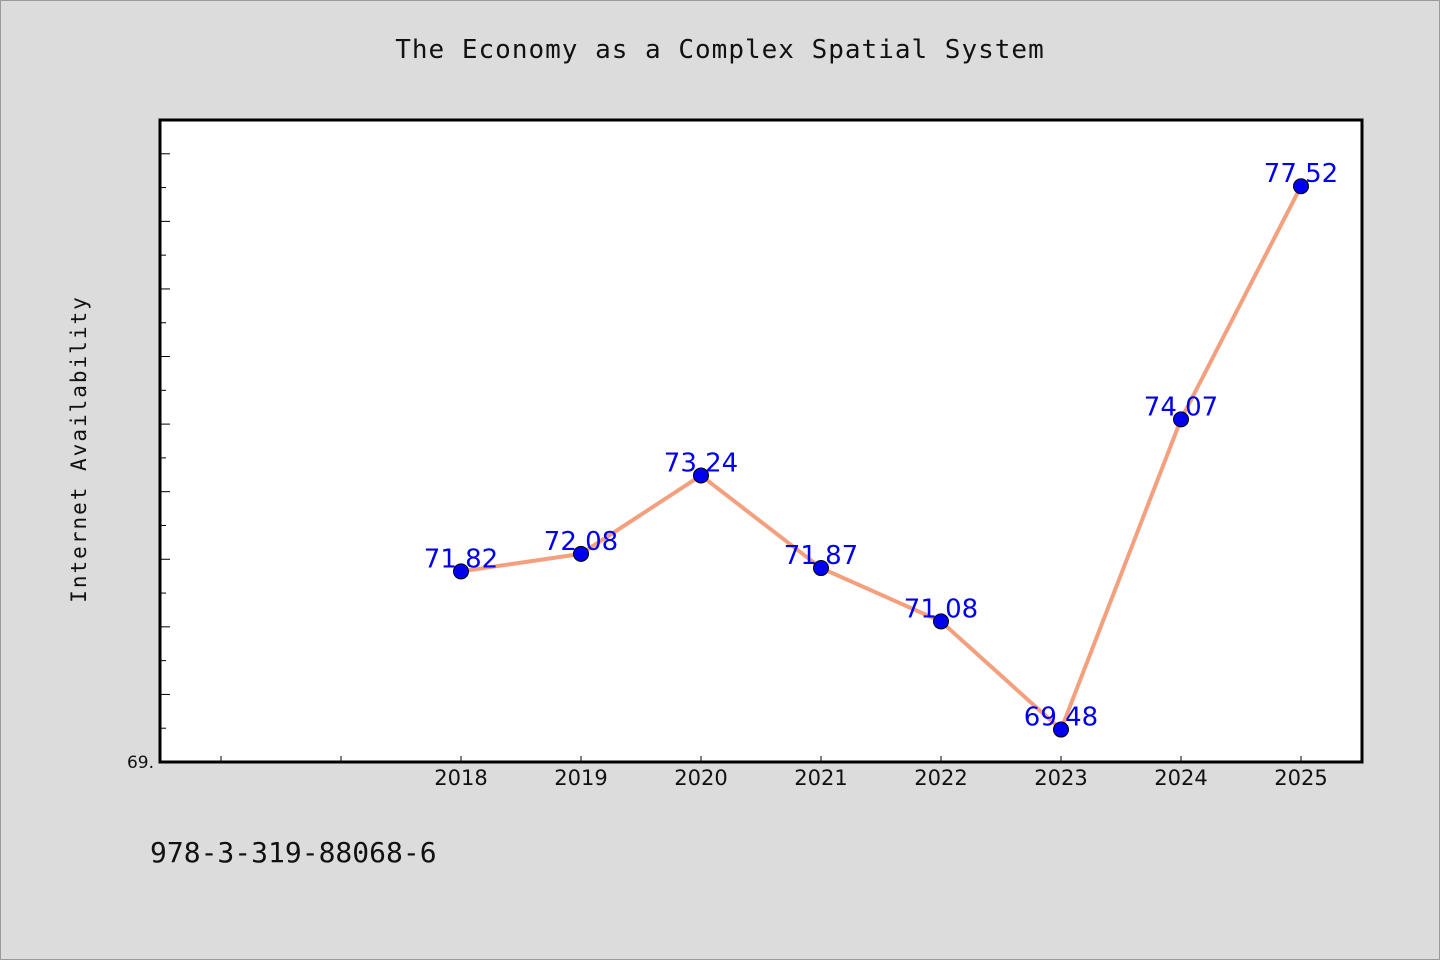 Image resolution: width=1440 pixels, height=960 pixels. I want to click on x-tick-label: 2019, so click(580, 778).